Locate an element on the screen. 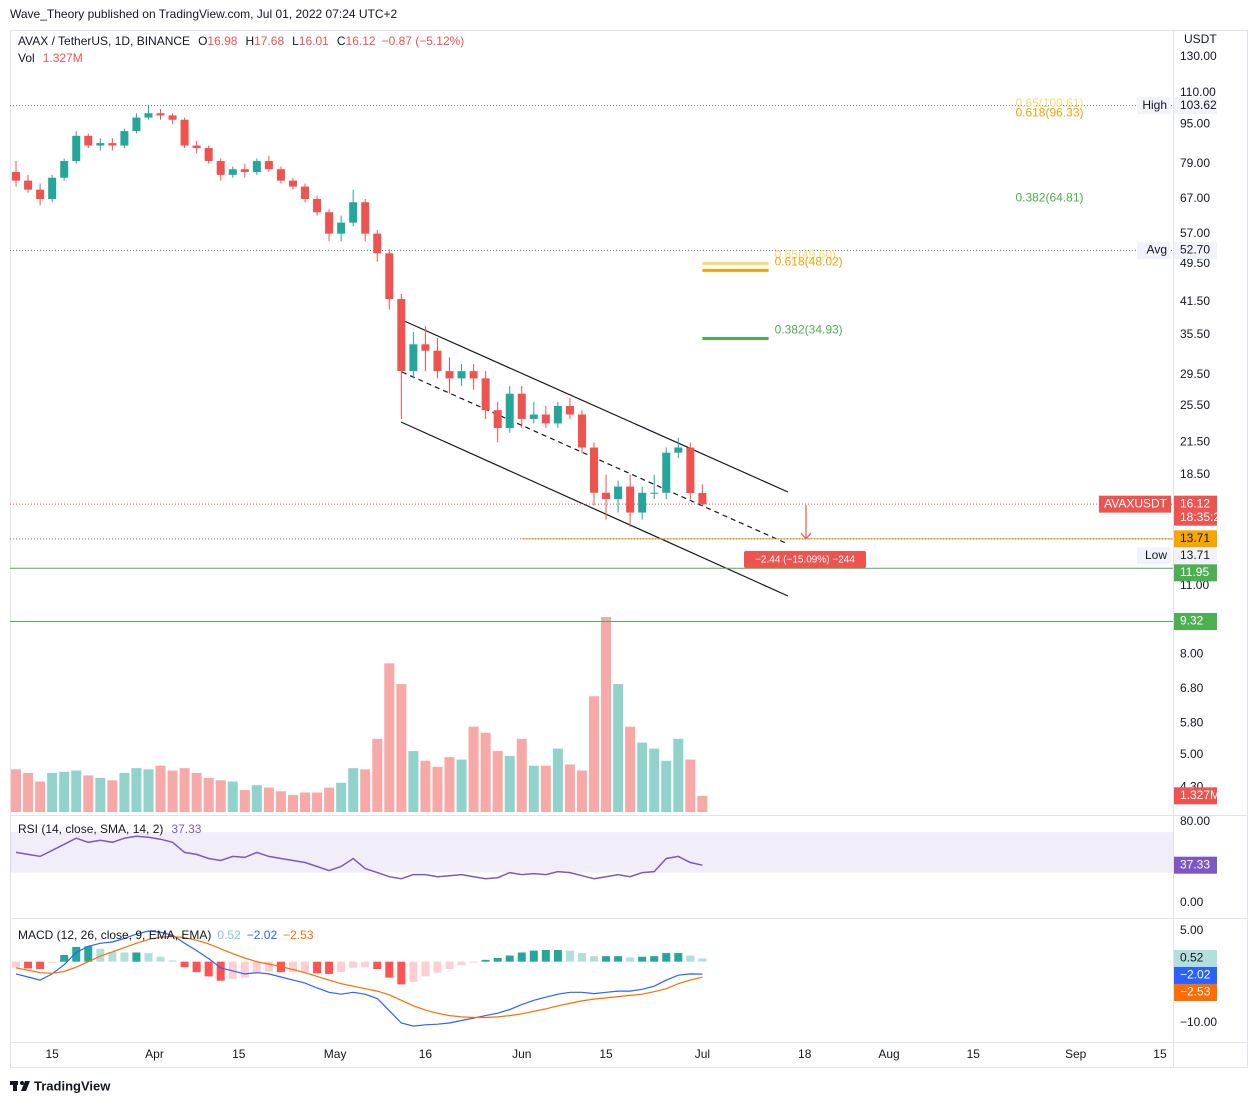  y-tick-label: 6.80 is located at coordinates (1192, 688).